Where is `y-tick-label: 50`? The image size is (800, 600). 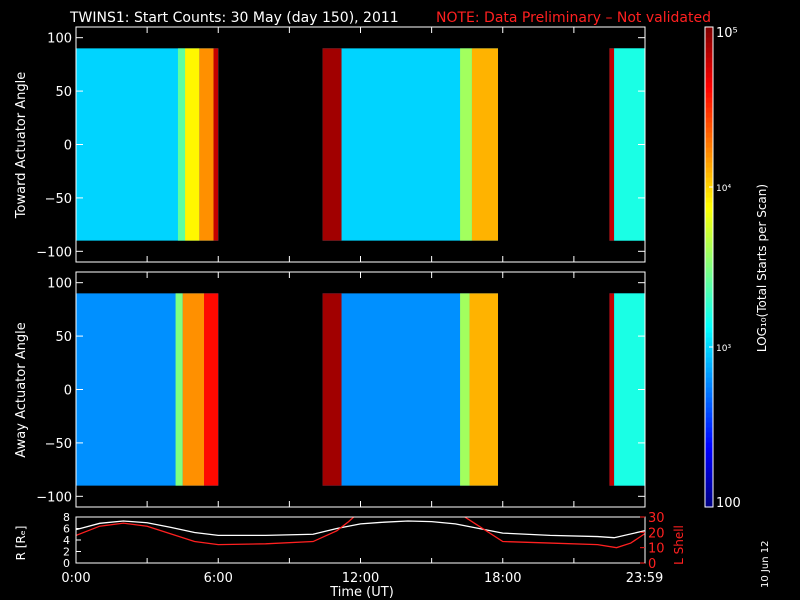
y-tick-label: 50 is located at coordinates (63, 337).